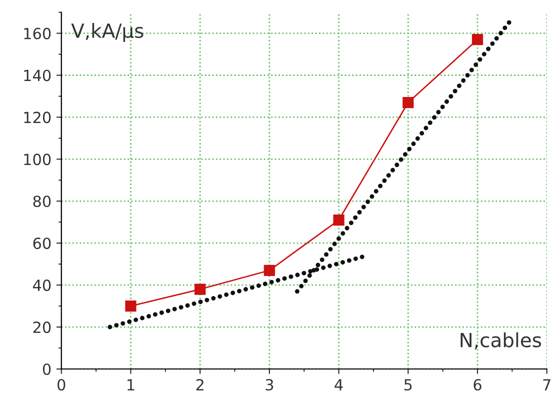  Describe the element at coordinates (42, 328) in the screenshot. I see `y-tick-label: 20` at that location.